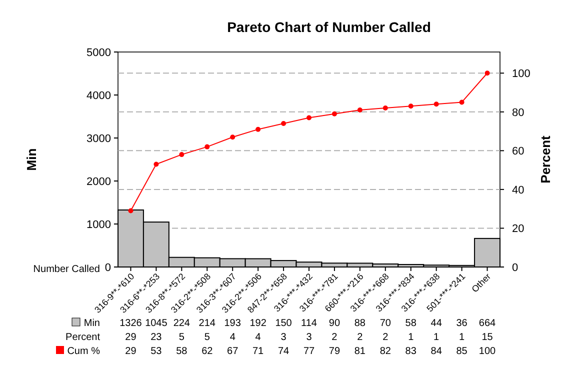 Image resolution: width=574 pixels, height=383 pixels. What do you see at coordinates (334, 351) in the screenshot?
I see `data-label: 79` at bounding box center [334, 351].